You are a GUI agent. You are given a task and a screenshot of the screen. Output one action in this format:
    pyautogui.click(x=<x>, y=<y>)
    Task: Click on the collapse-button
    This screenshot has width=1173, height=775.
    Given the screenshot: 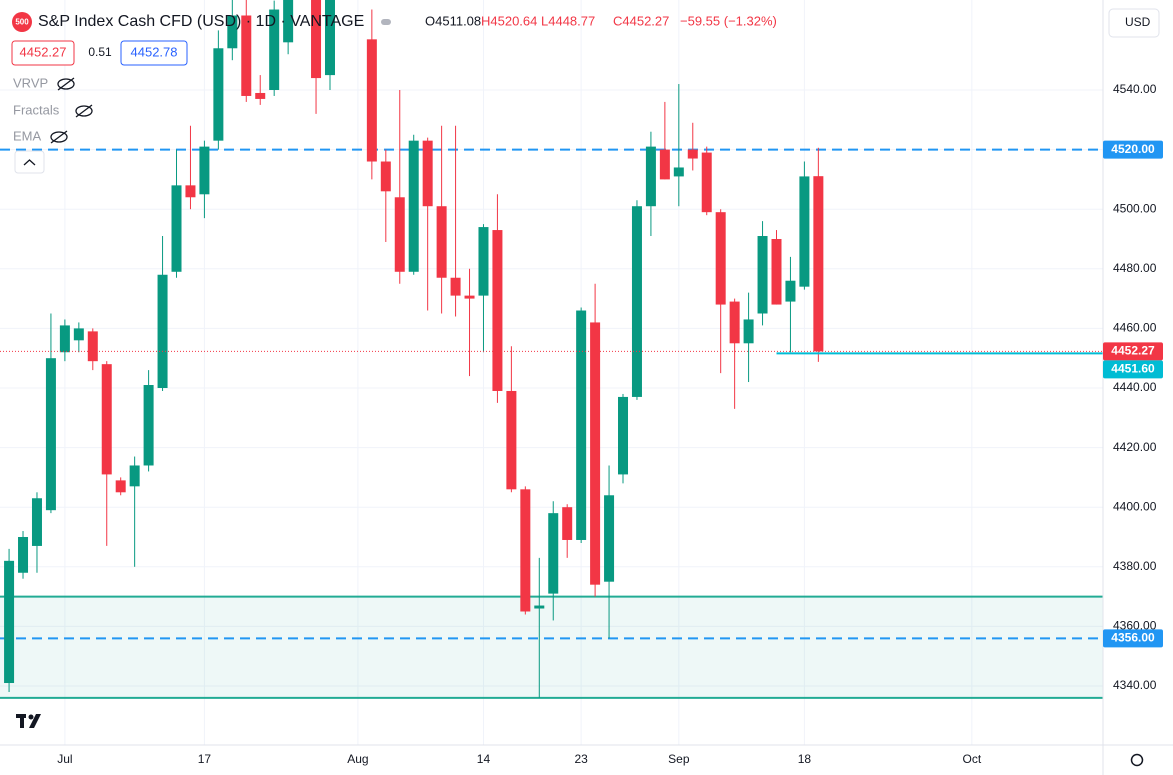 What is the action you would take?
    pyautogui.click(x=29, y=162)
    